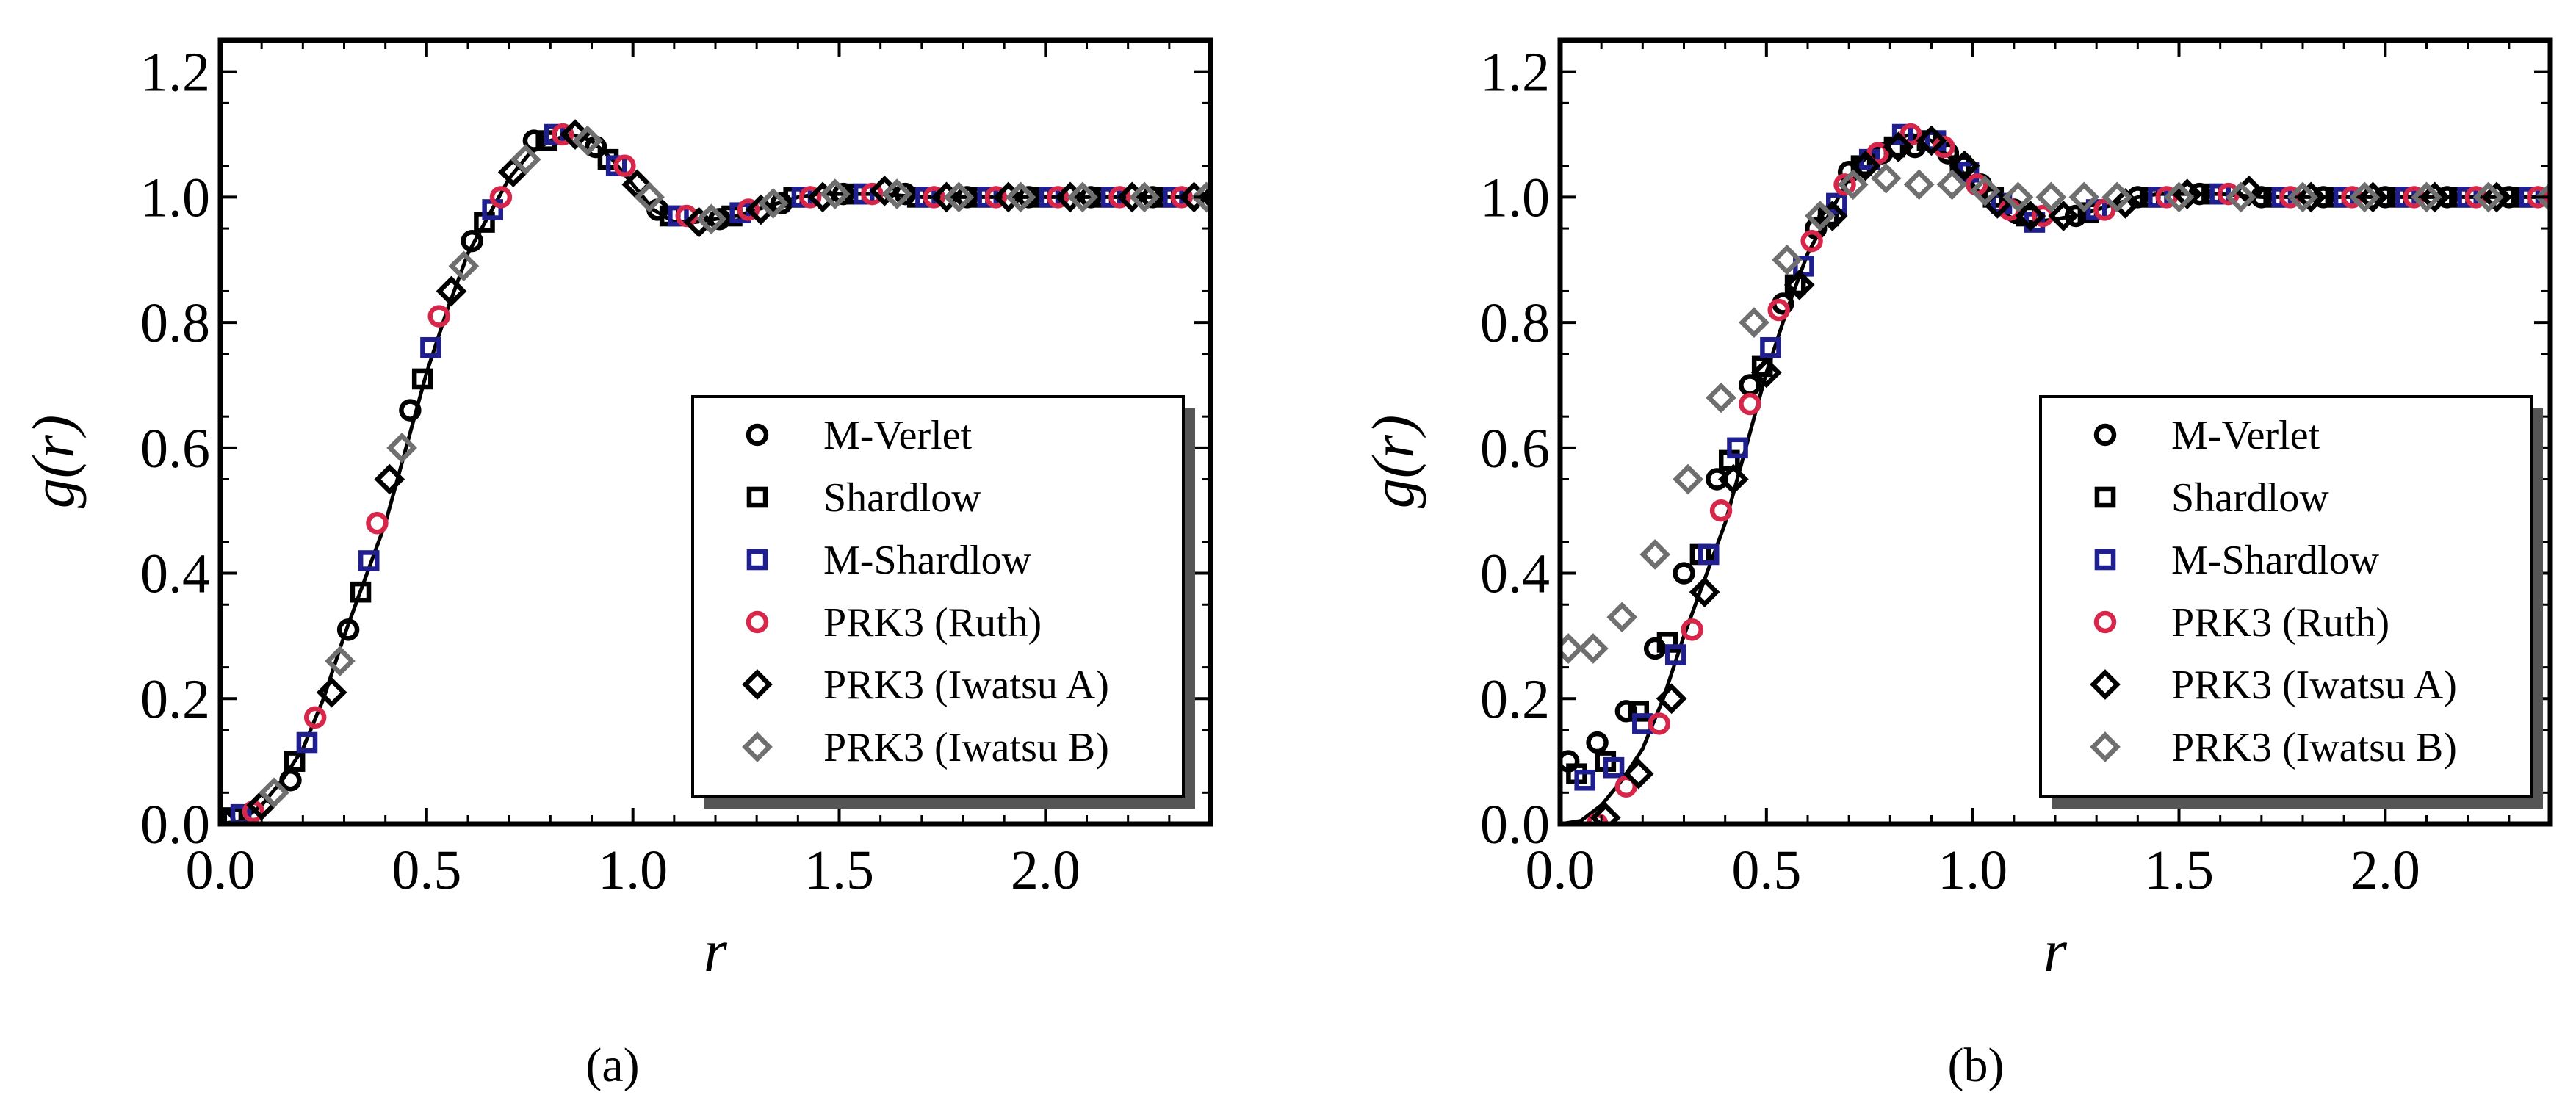 The height and width of the screenshot is (1109, 2576). What do you see at coordinates (175, 574) in the screenshot?
I see `y-tick-label: 0.4` at bounding box center [175, 574].